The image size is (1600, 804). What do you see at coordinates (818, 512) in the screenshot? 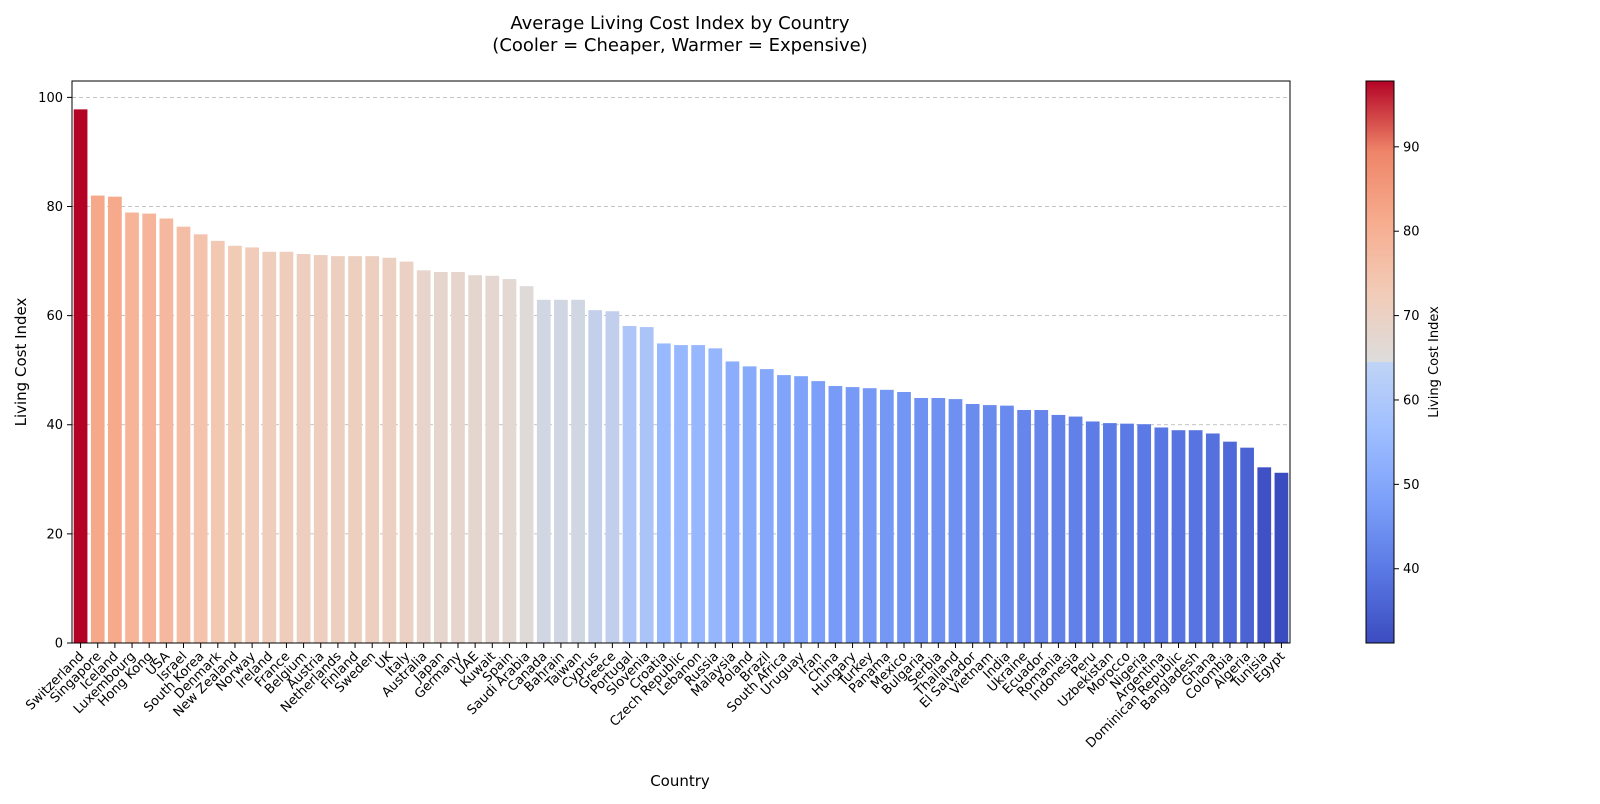
I see `bar-iran` at bounding box center [818, 512].